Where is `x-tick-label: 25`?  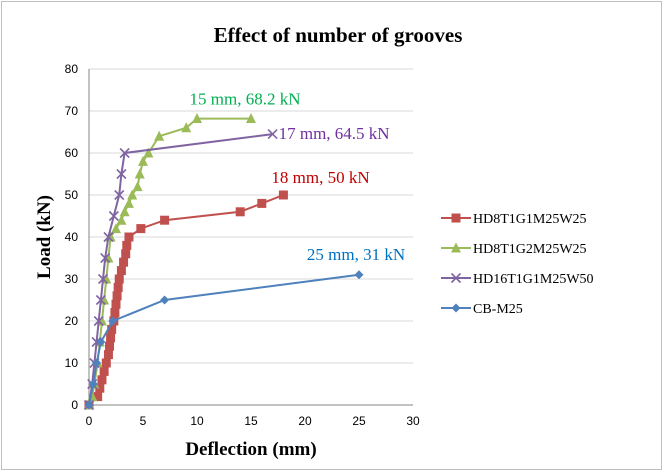
x-tick-label: 25 is located at coordinates (359, 421).